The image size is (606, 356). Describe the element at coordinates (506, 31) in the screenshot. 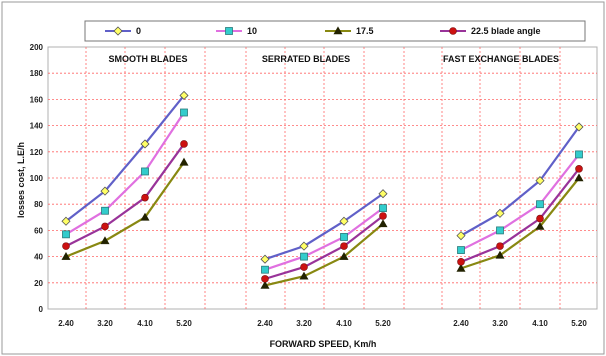

I see `legend-label: 22.5 blade angle` at that location.